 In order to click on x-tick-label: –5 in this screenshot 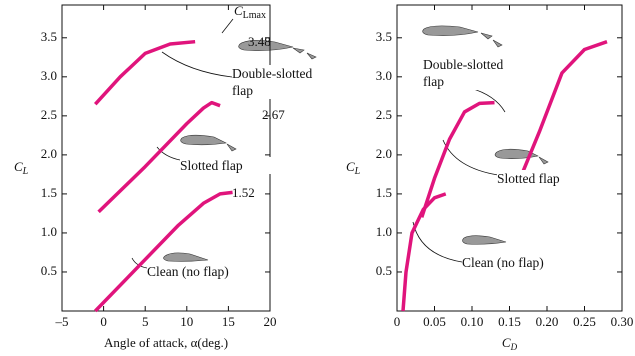, I will do `click(62, 321)`.